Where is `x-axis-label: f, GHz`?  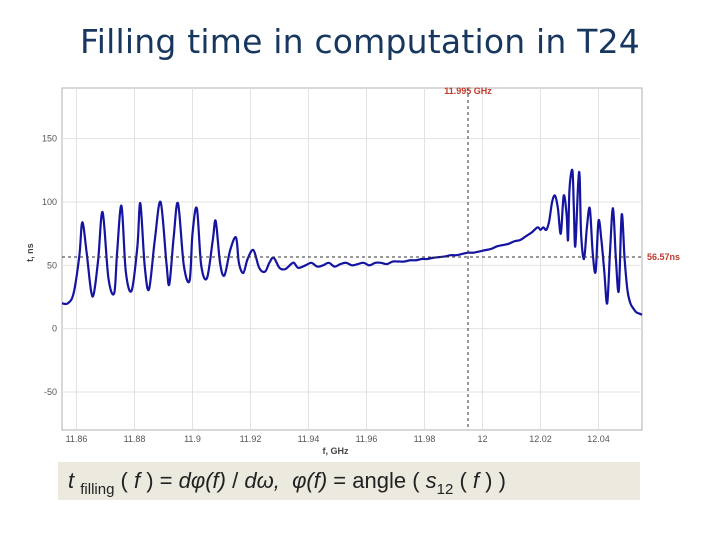
x-axis-label: f, GHz is located at coordinates (336, 451).